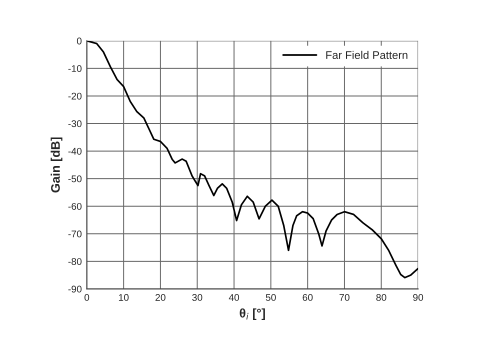 The height and width of the screenshot is (346, 485). What do you see at coordinates (75, 96) in the screenshot?
I see `y-tick-label: -20` at bounding box center [75, 96].